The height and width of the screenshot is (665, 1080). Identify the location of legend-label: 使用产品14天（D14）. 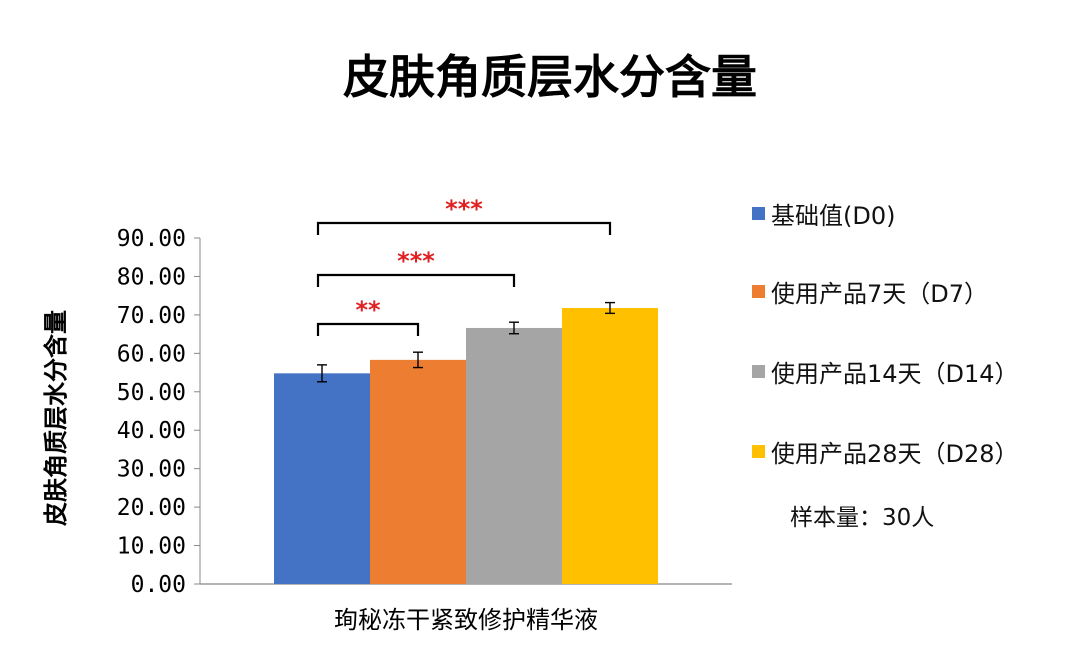
(895, 374).